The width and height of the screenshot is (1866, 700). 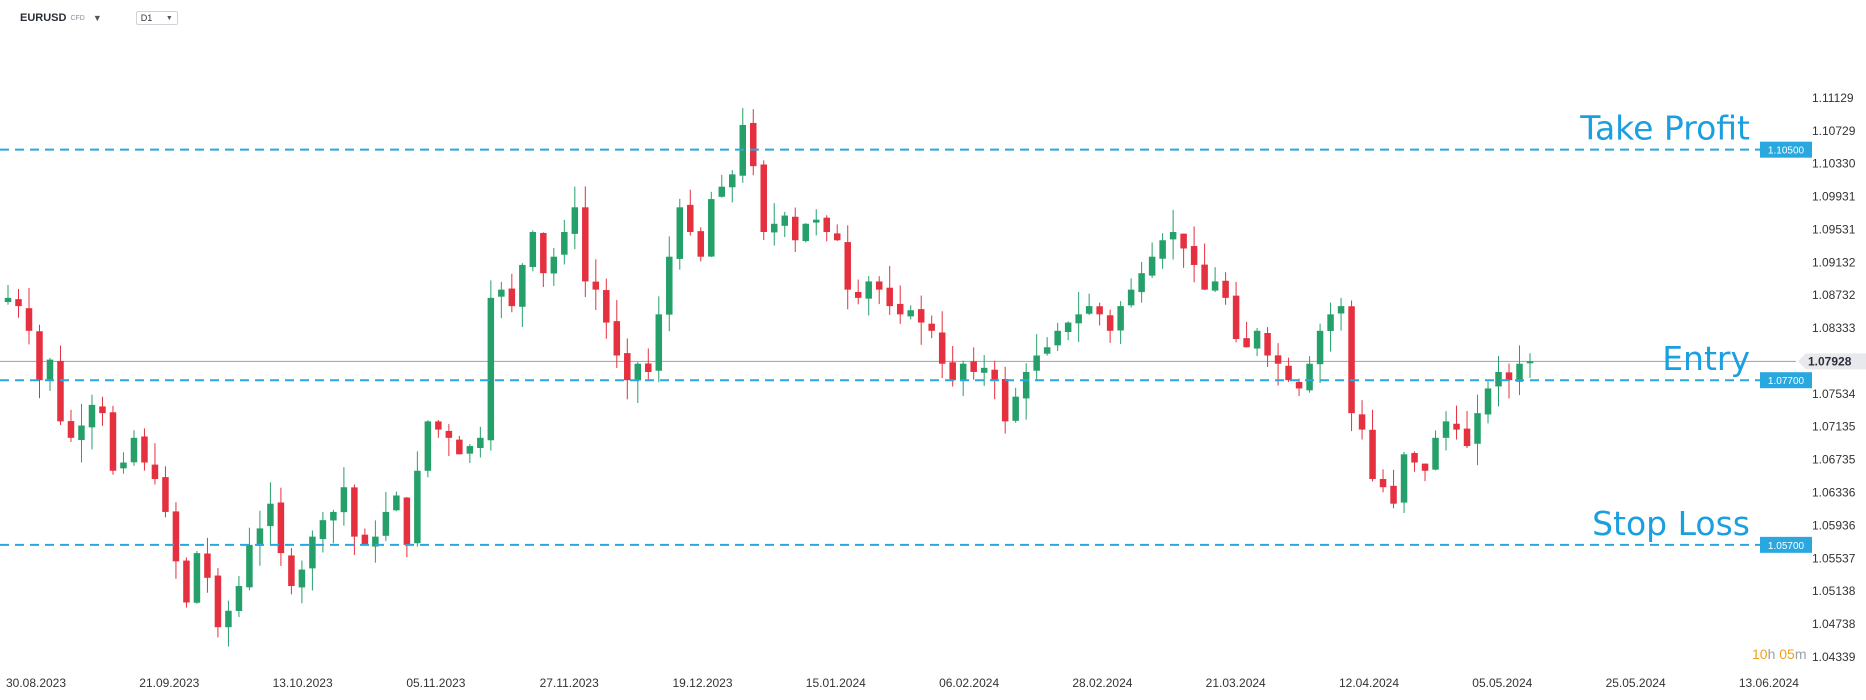 What do you see at coordinates (1834, 657) in the screenshot?
I see `y-tick-label: 1.04339` at bounding box center [1834, 657].